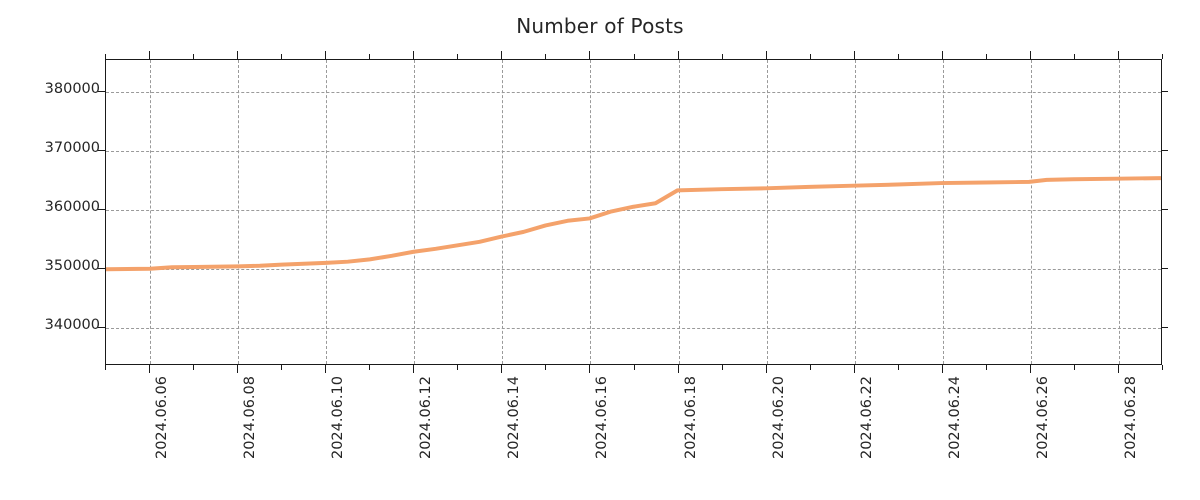 Image resolution: width=1200 pixels, height=500 pixels. Describe the element at coordinates (1042, 418) in the screenshot. I see `x-tick-label: 2024.06.26` at that location.